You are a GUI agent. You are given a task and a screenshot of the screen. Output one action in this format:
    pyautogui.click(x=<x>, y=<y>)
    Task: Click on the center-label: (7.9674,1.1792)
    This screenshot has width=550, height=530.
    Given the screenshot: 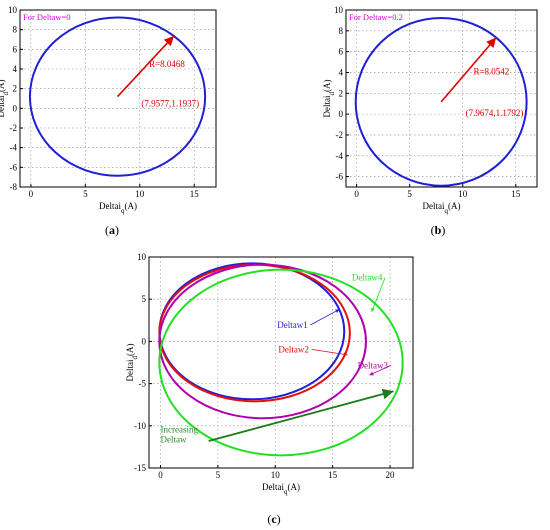 What is the action you would take?
    pyautogui.click(x=495, y=113)
    